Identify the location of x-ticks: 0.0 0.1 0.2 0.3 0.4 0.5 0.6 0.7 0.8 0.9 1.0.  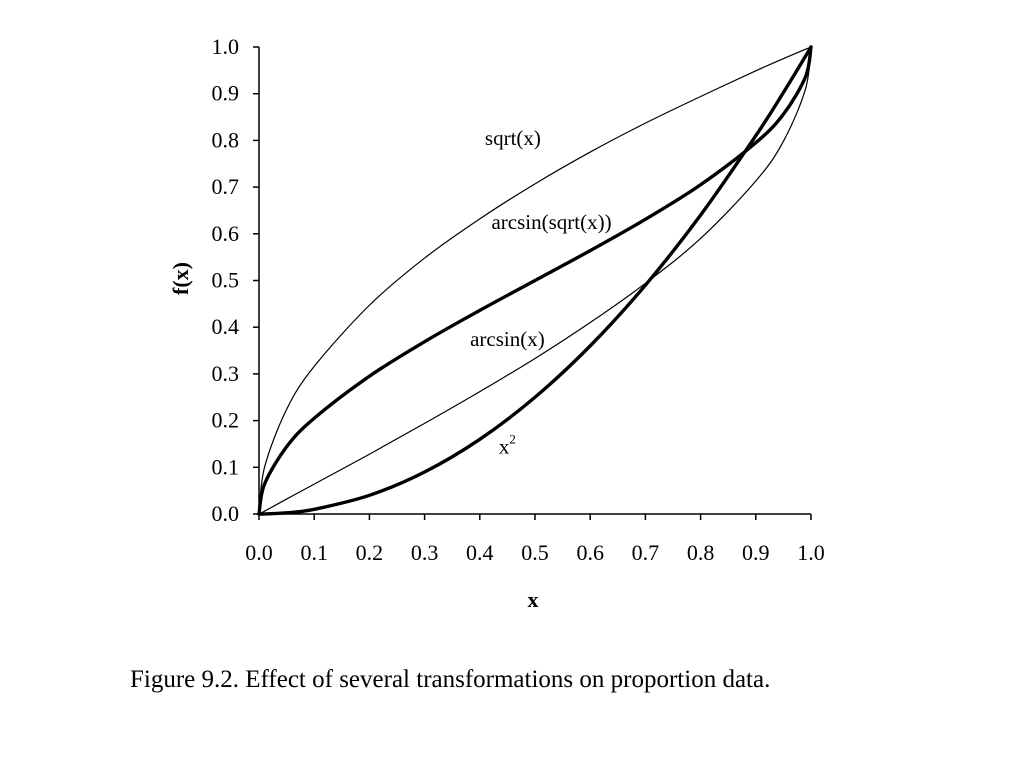
(535, 539).